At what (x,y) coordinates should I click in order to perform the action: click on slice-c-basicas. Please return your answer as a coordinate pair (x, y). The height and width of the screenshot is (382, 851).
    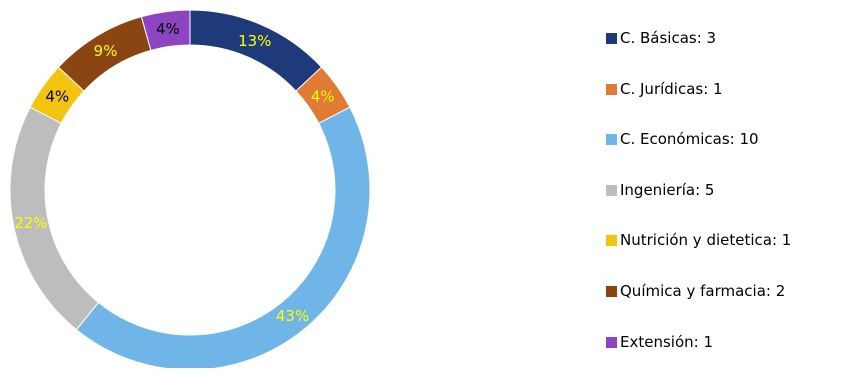
    Looking at the image, I should click on (256, 50).